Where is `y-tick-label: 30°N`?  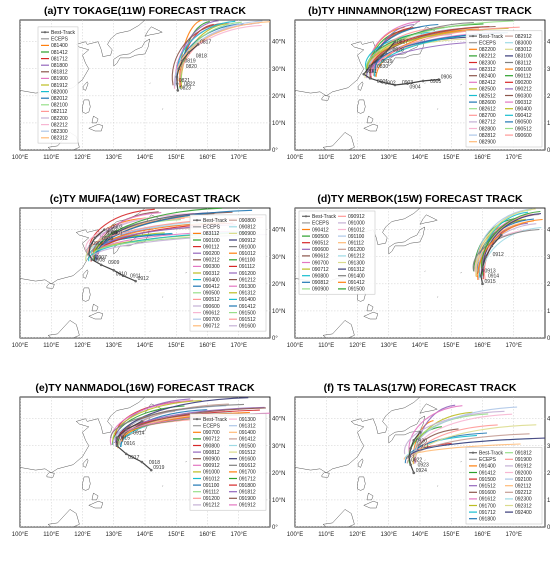 y-tick-label: 30°N is located at coordinates (548, 258).